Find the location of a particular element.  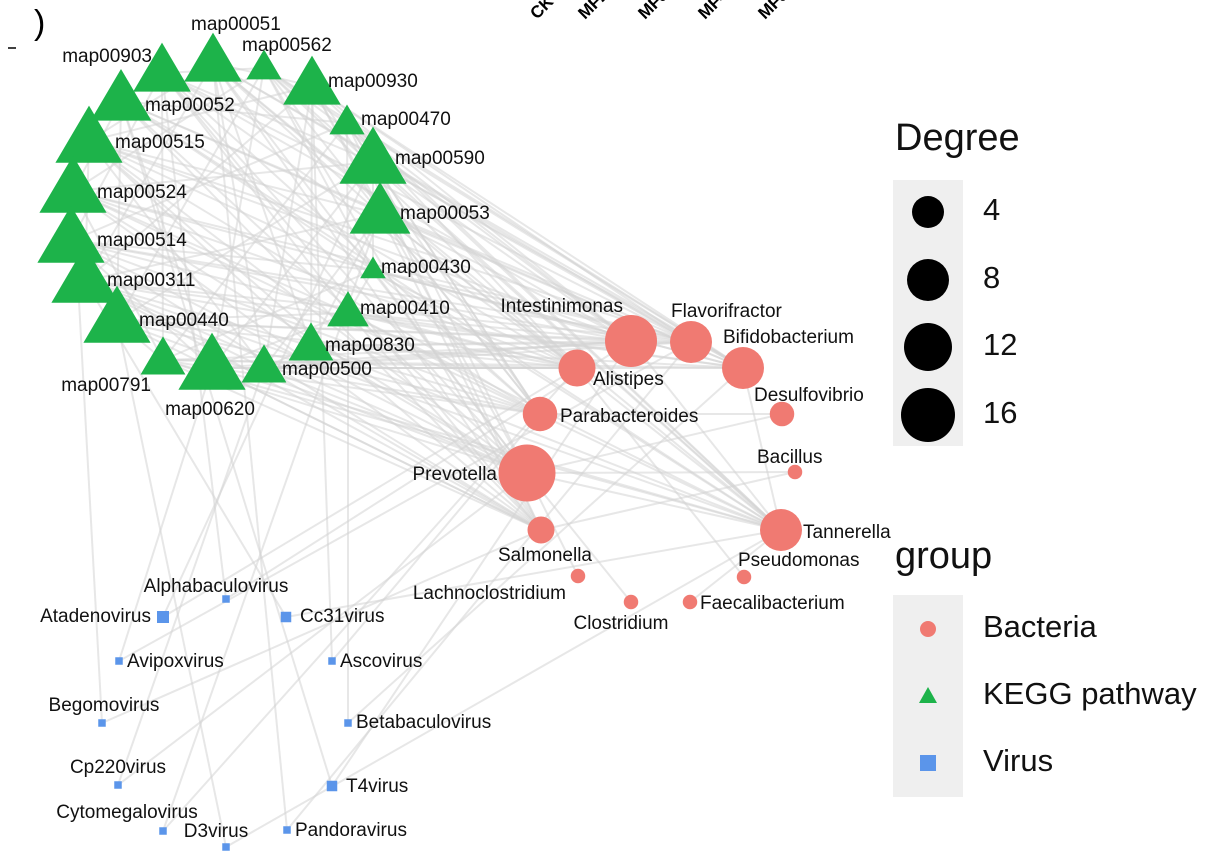

legend-symbol-virus is located at coordinates (928, 763).